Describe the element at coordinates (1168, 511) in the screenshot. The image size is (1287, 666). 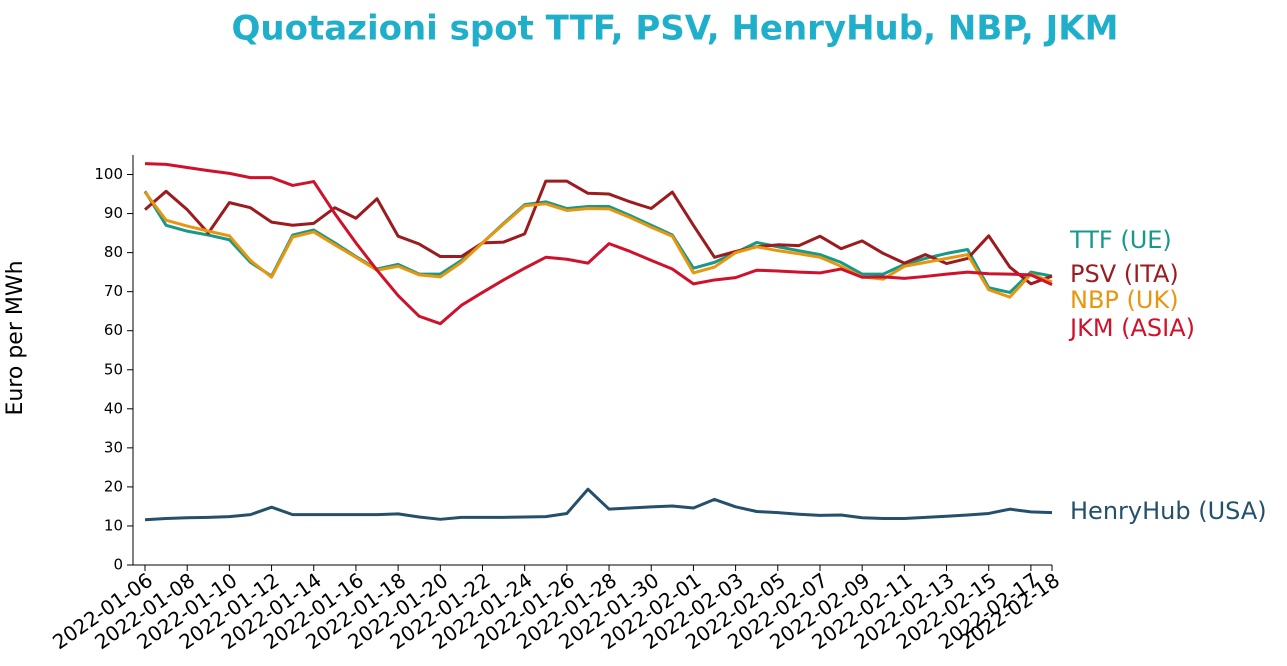
I see `legend-label: HenryHub (USA)` at that location.